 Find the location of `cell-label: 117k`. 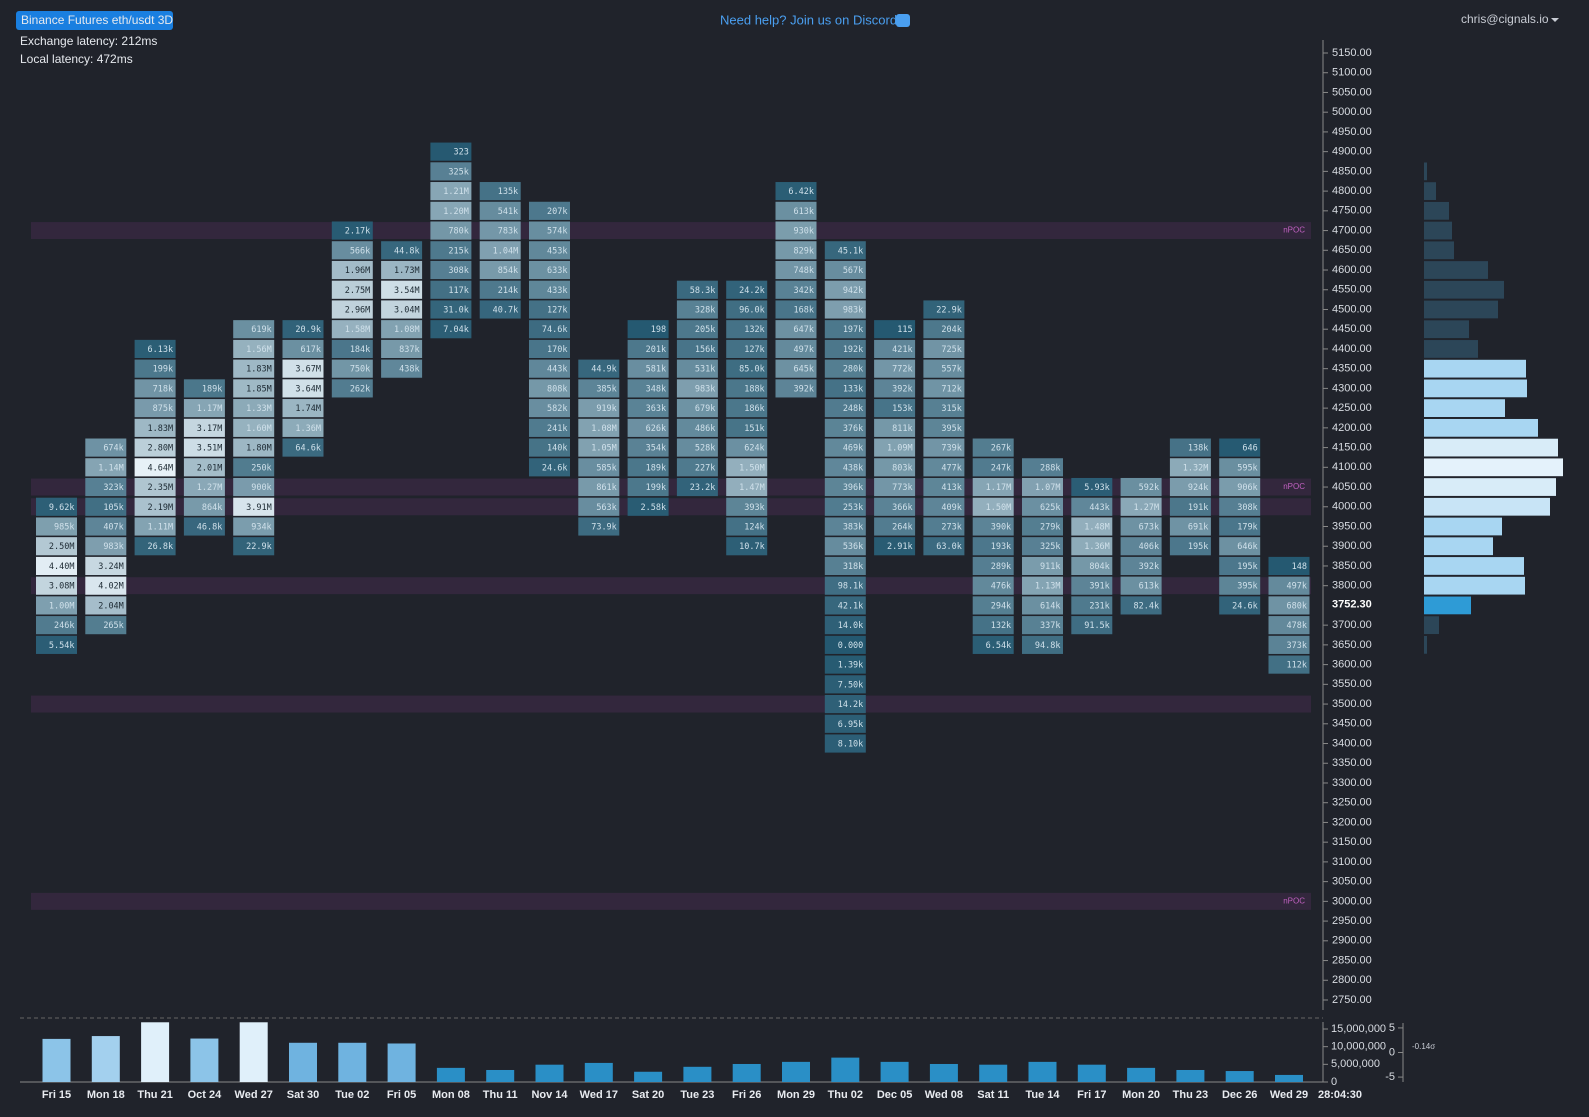

cell-label: 117k is located at coordinates (458, 291).